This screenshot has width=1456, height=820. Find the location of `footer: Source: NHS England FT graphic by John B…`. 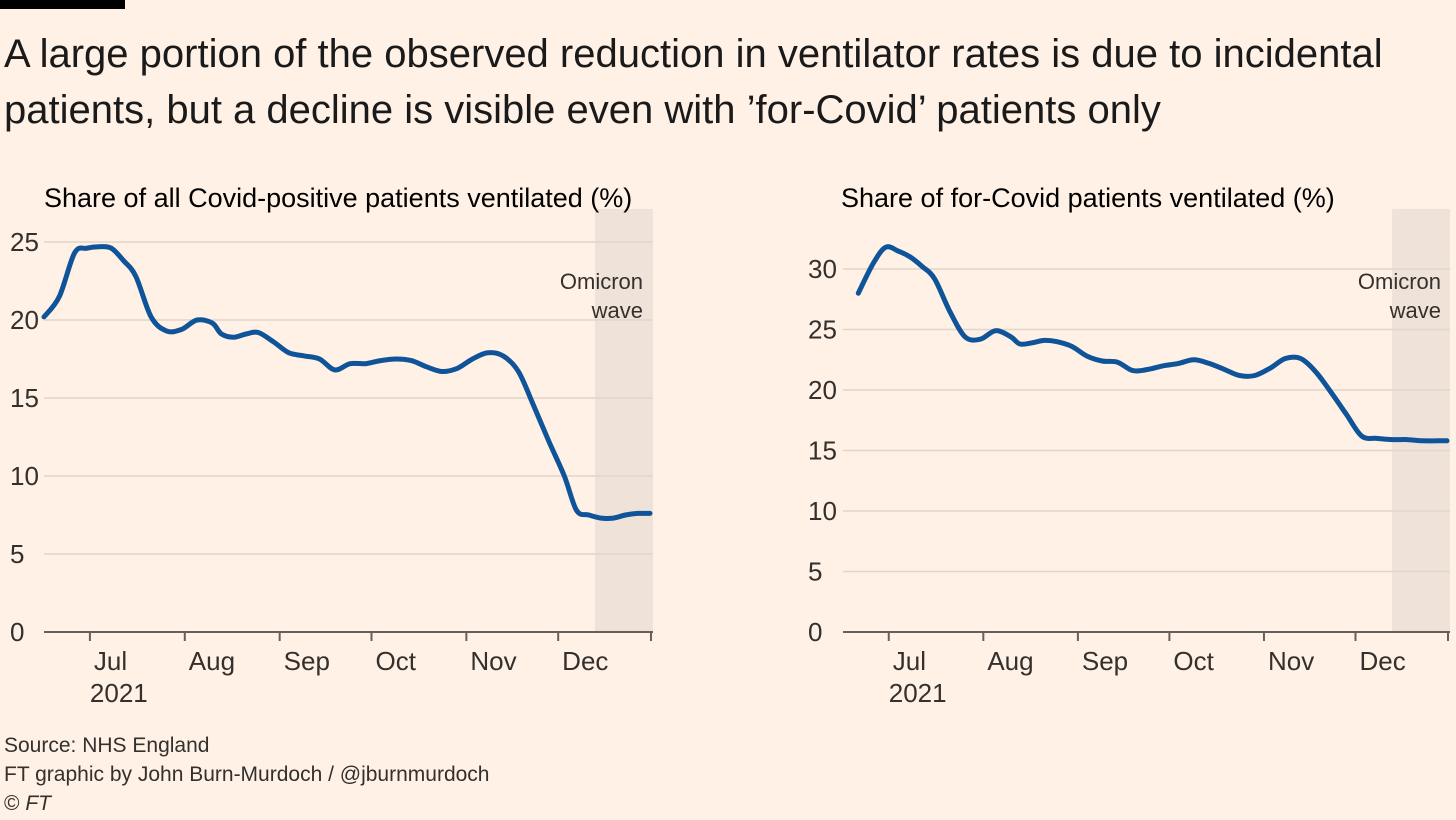

footer: Source: NHS England FT graphic by John B… is located at coordinates (246, 774).